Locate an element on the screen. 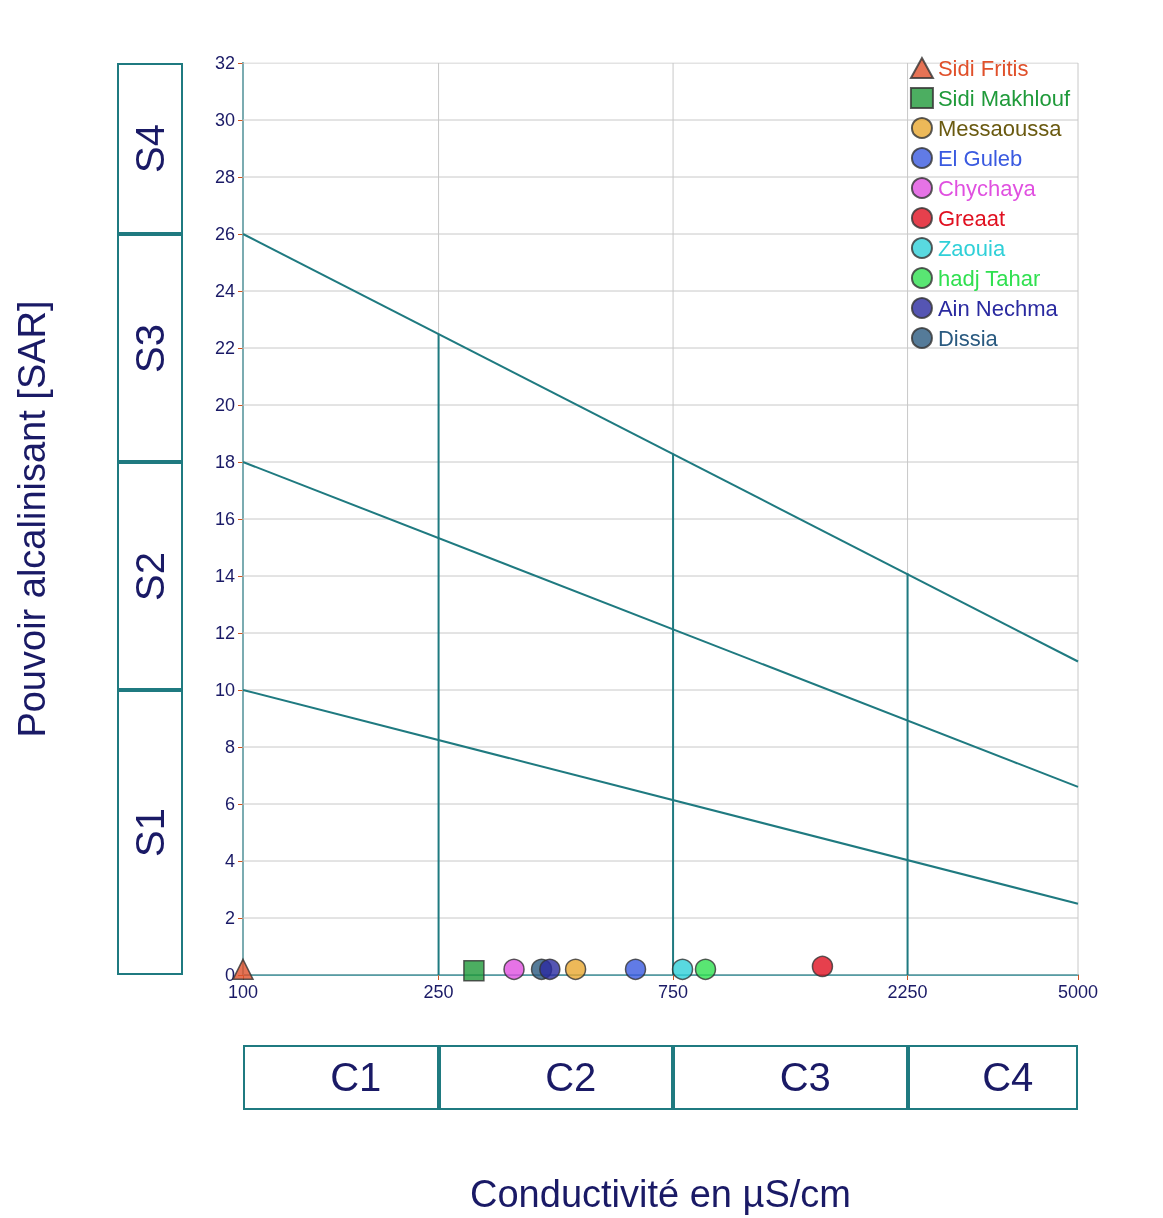 The width and height of the screenshot is (1163, 1218). y-tick-label: 22 is located at coordinates (224, 348).